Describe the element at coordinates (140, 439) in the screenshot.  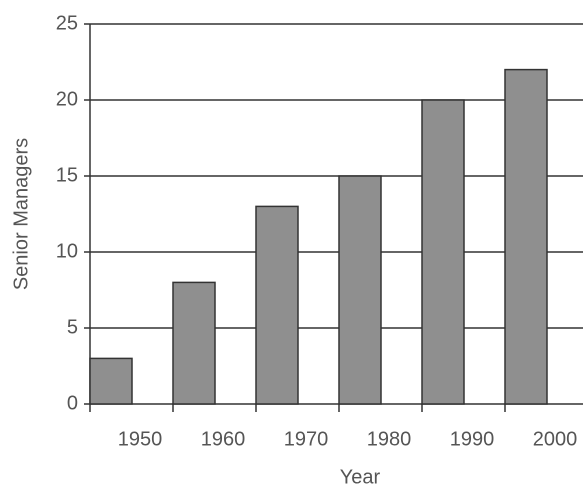
I see `x-tick-label: 1950` at that location.